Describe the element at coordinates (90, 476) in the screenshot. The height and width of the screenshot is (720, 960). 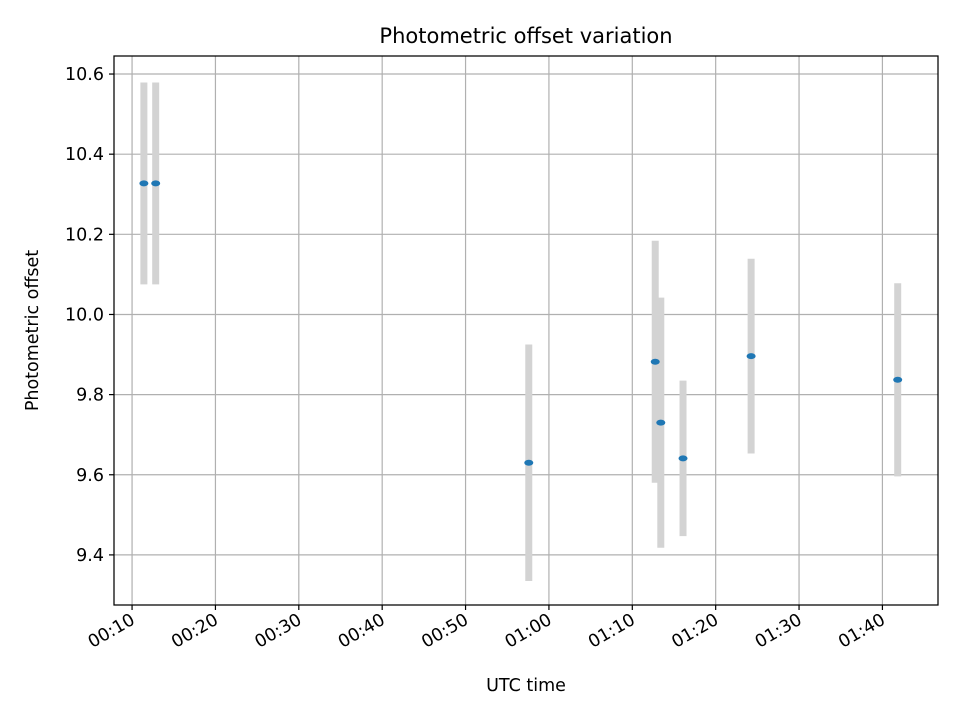
I see `y-tick-label: 9.6` at that location.